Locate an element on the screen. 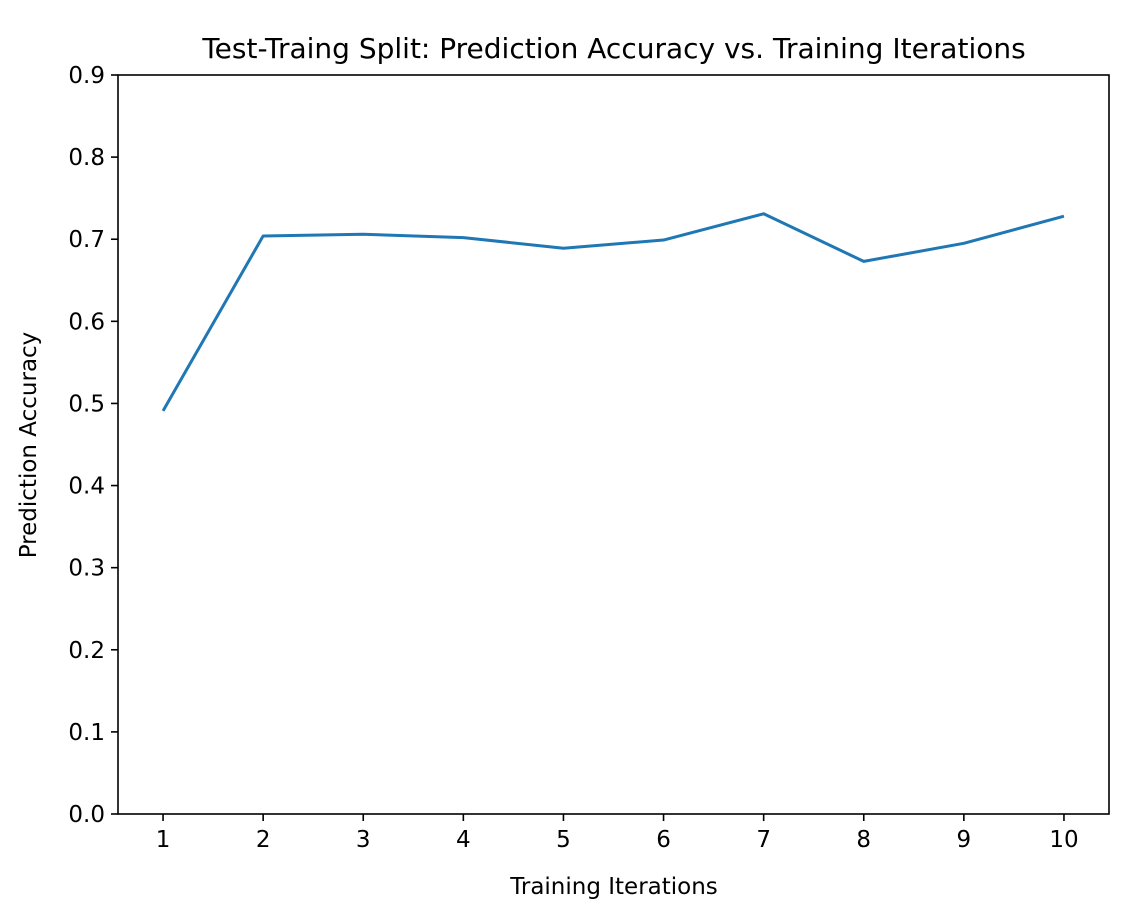 This screenshot has width=1144, height=904. x-tick-label: 3 is located at coordinates (363, 840).